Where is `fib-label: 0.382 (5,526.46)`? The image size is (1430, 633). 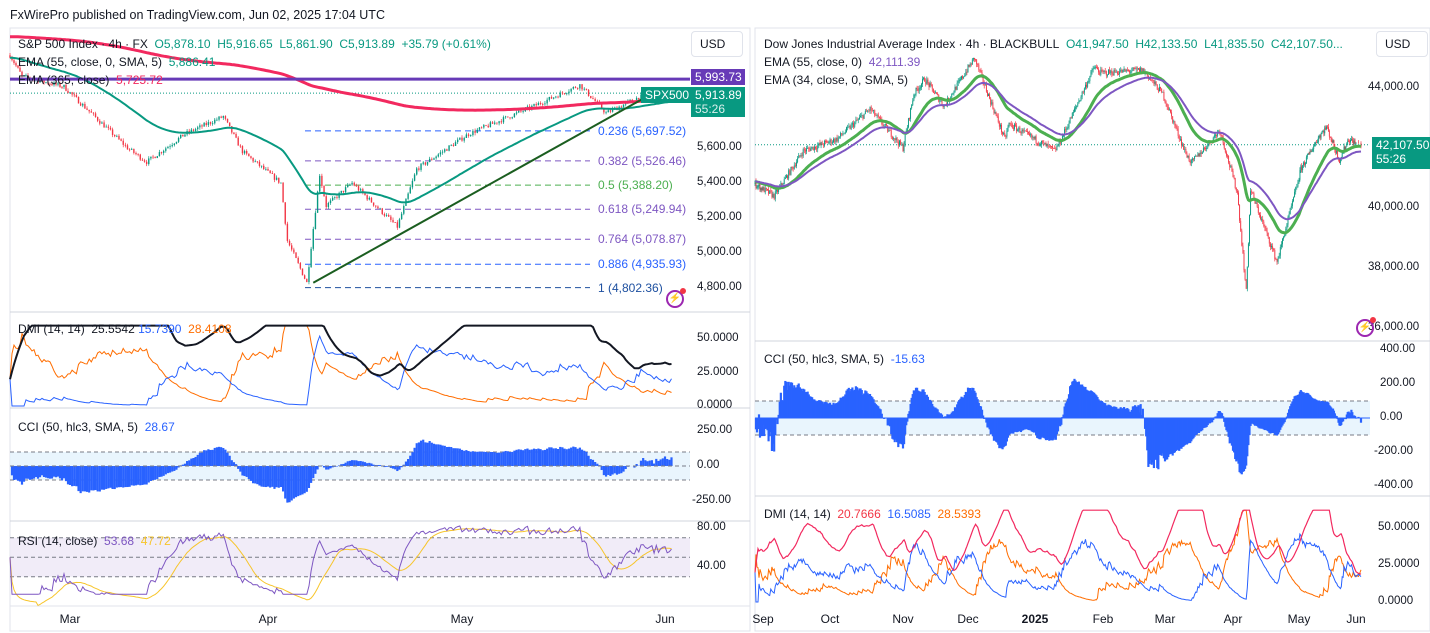 fib-label: 0.382 (5,526.46) is located at coordinates (642, 160).